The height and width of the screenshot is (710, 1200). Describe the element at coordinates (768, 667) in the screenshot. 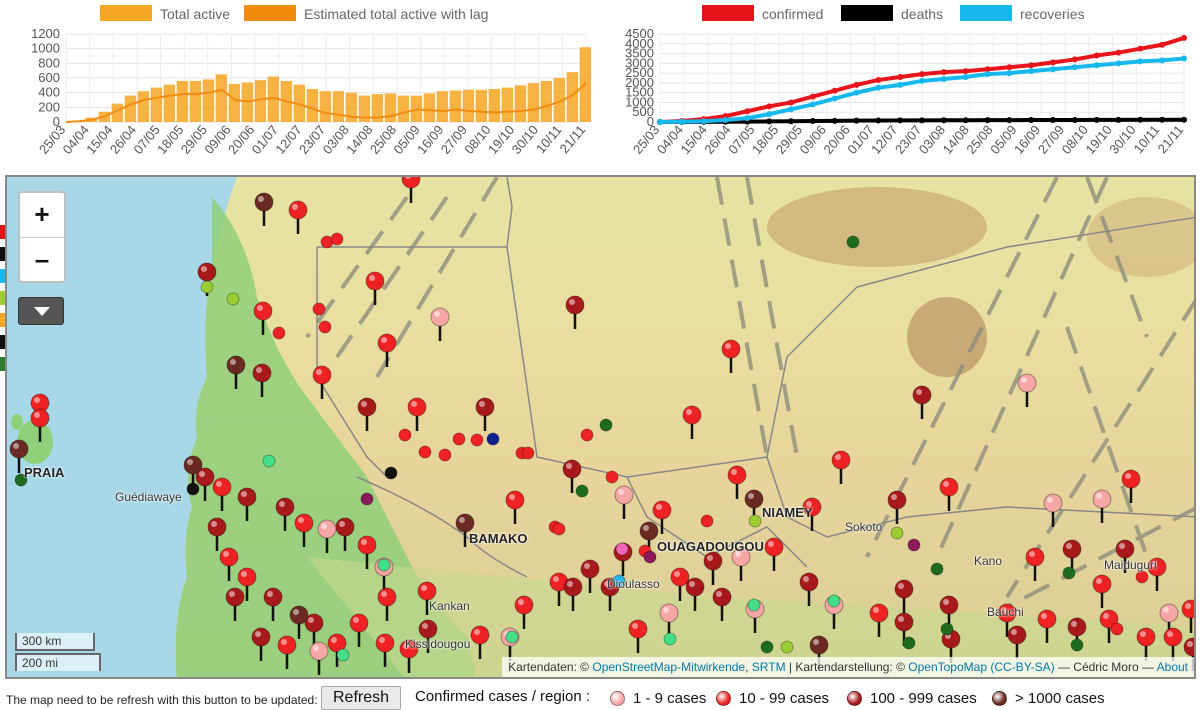

I see `srtm-link: SRTM` at that location.